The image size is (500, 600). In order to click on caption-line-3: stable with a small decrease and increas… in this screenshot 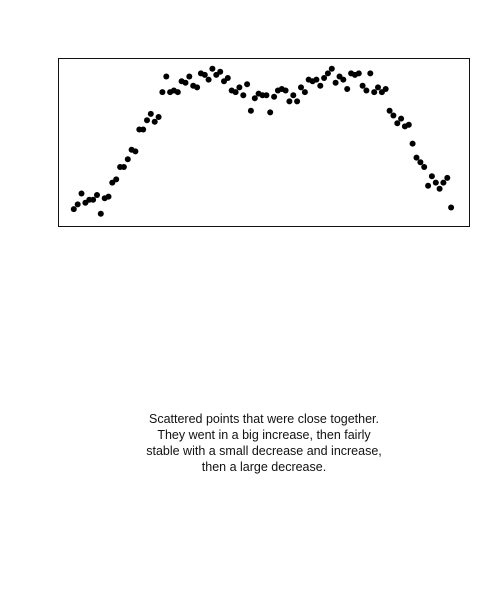, I will do `click(264, 451)`.